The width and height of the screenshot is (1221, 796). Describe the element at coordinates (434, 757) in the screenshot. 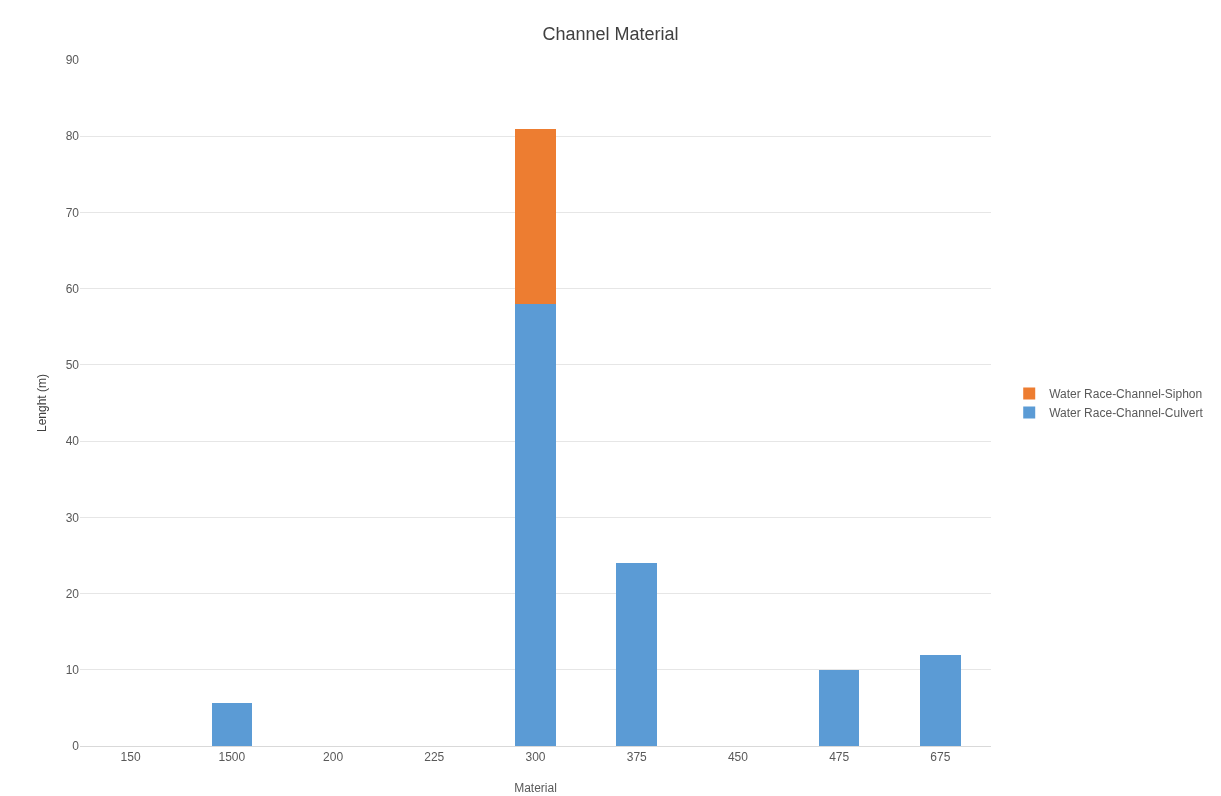

I see `x-tick-label: 225` at that location.